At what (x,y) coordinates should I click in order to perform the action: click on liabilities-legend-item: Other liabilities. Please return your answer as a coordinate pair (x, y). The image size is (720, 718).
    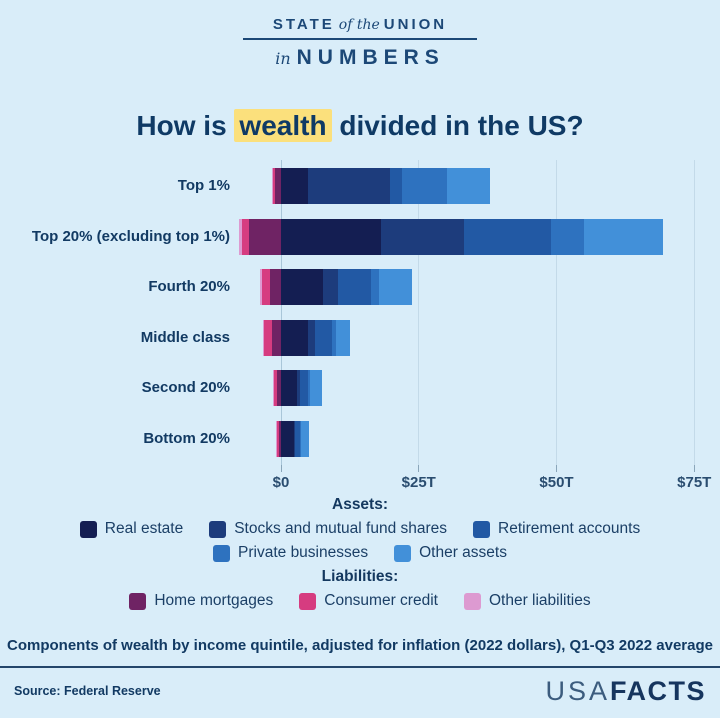
    Looking at the image, I should click on (527, 601).